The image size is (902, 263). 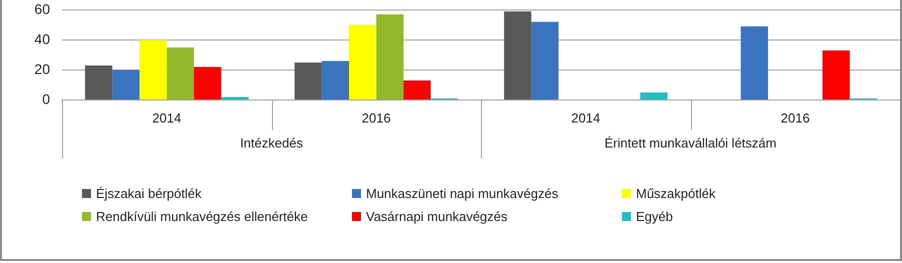 I want to click on y-tick-label: 40, so click(x=42, y=38).